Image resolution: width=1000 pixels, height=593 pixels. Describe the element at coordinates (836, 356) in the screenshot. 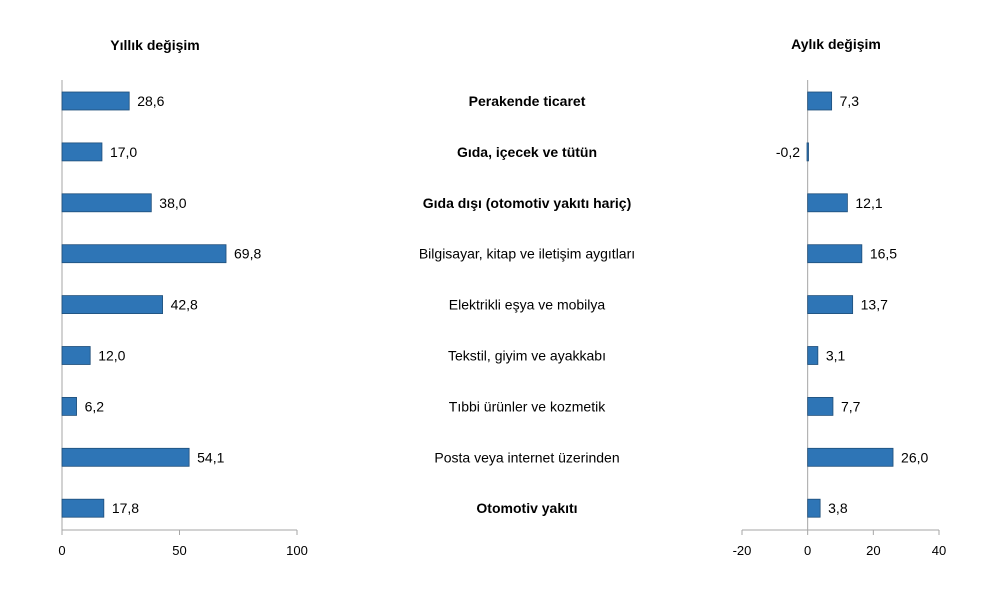

I see `monthly-value-label: 3,1` at that location.